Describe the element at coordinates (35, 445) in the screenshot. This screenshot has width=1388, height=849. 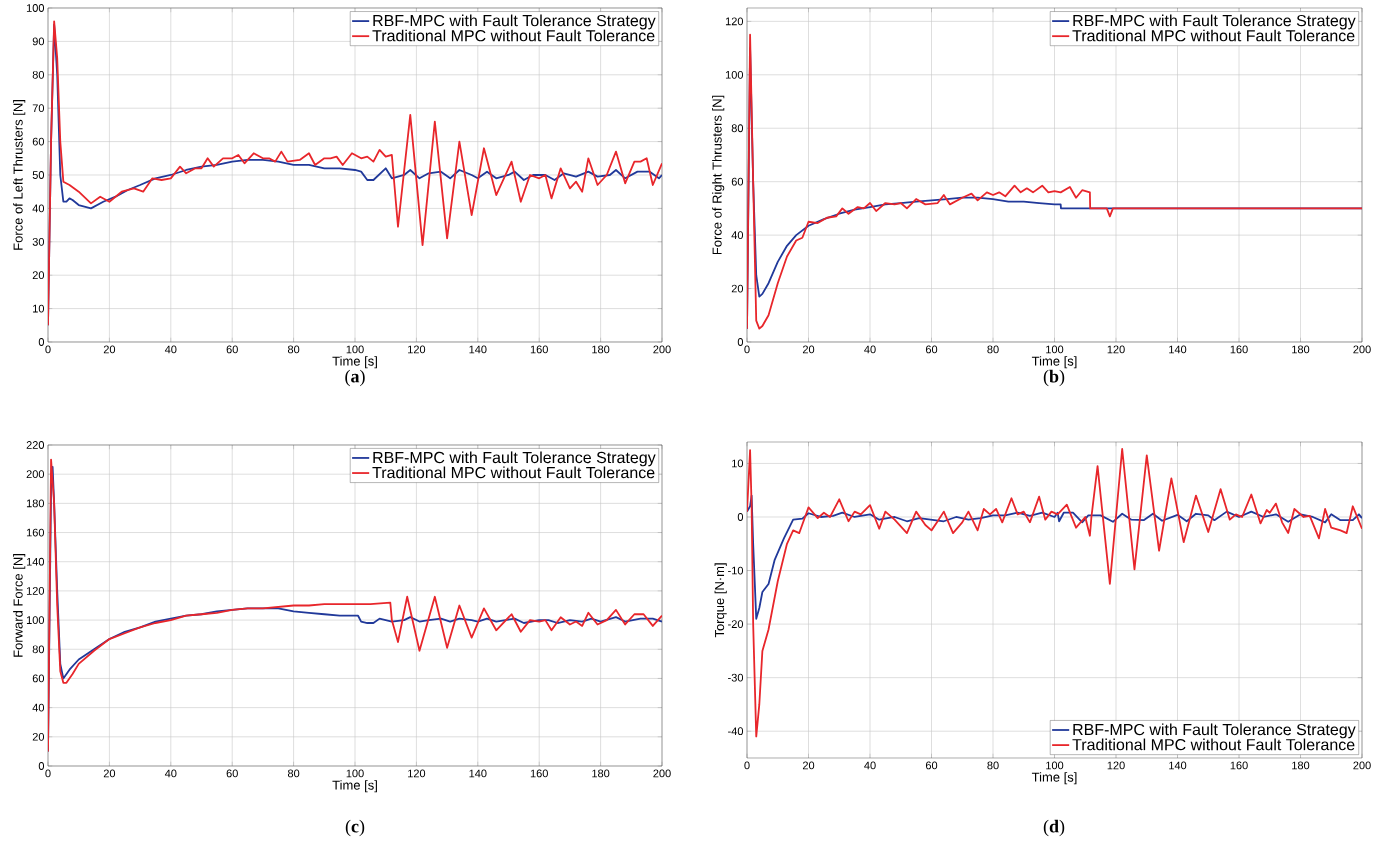
I see `y-tick-label: 220` at that location.